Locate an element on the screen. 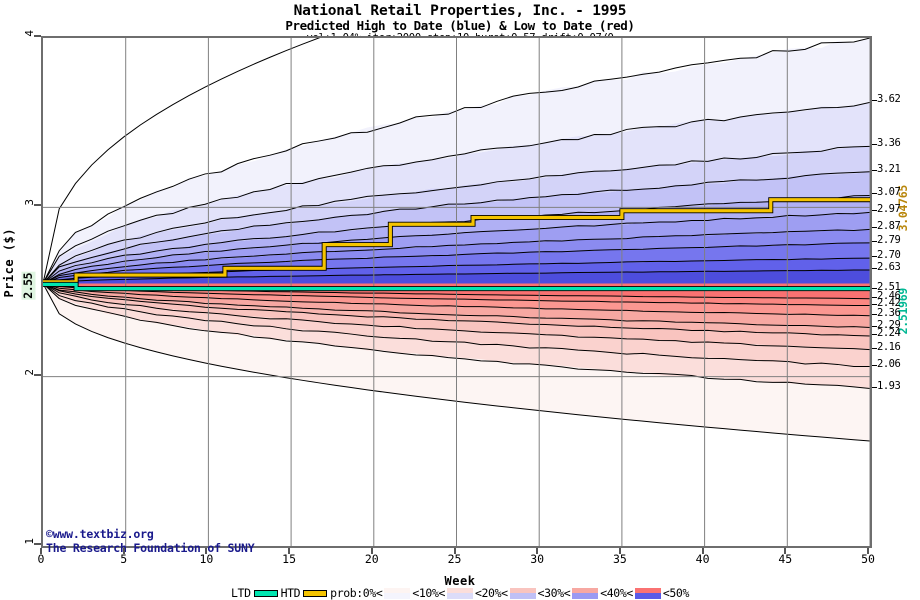 Image resolution: width=920 pixels, height=600 pixels. legend-ltd-label: LTD is located at coordinates (241, 593).